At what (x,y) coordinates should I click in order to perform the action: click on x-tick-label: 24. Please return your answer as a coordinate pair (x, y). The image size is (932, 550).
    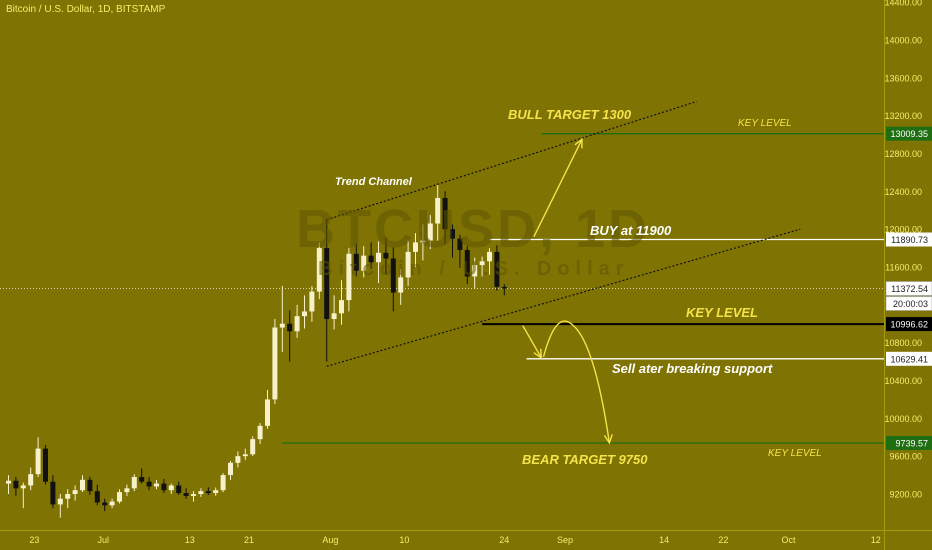
    Looking at the image, I should click on (504, 540).